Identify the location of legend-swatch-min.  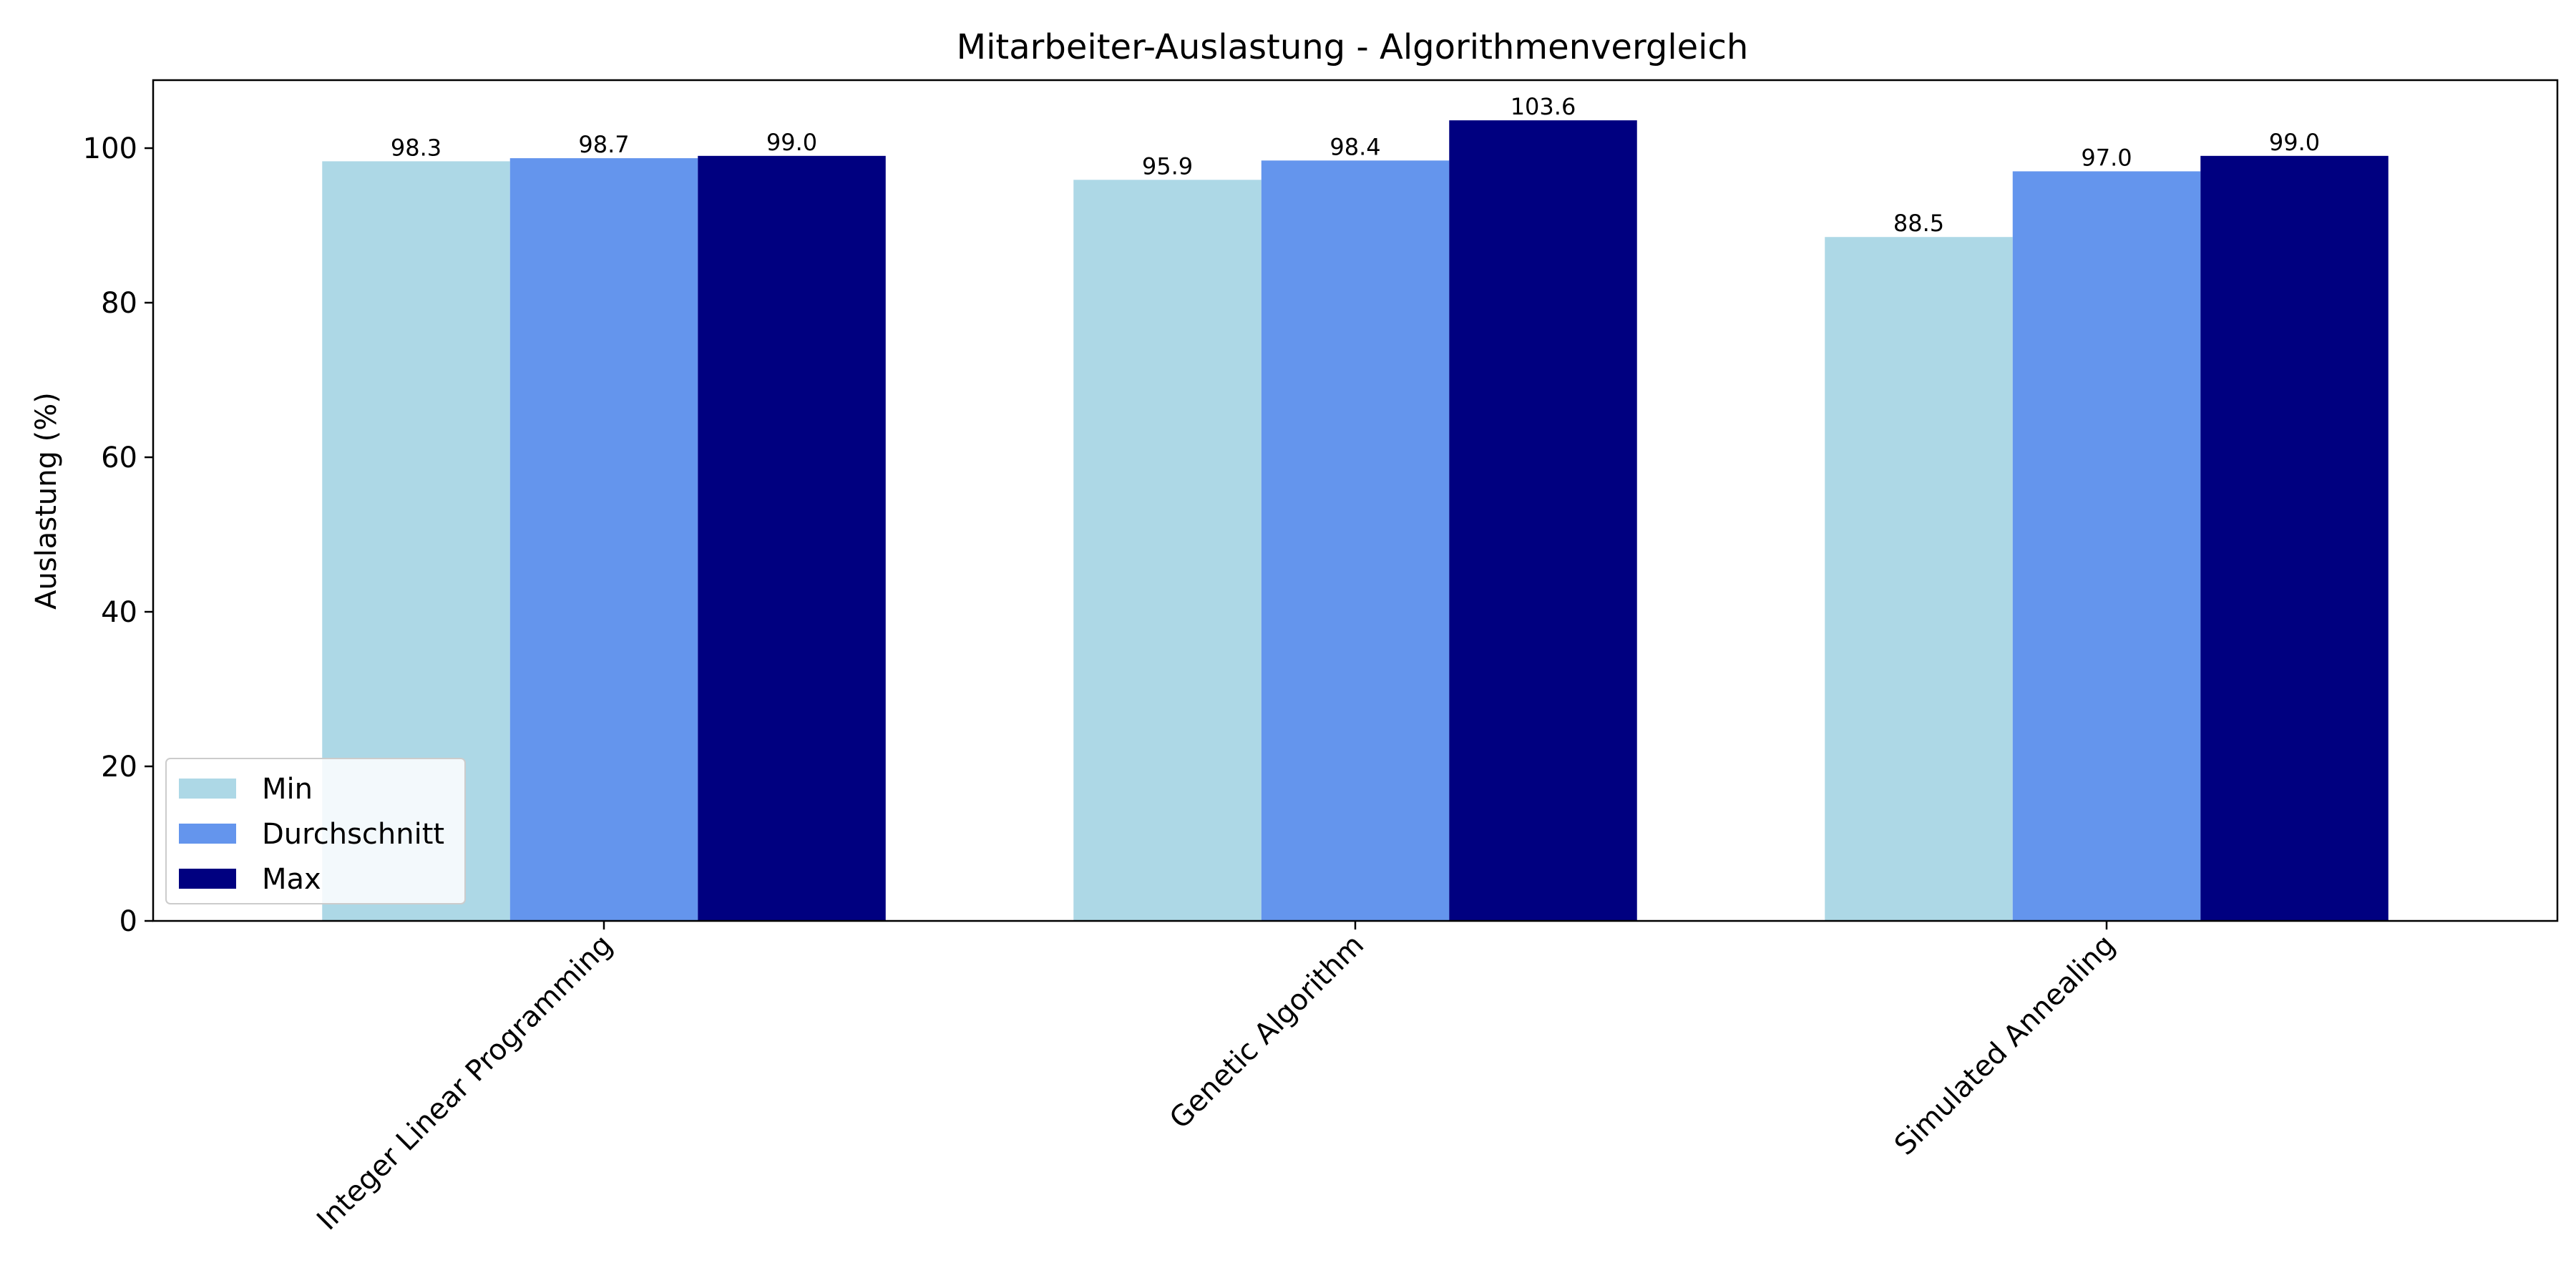
(208, 789).